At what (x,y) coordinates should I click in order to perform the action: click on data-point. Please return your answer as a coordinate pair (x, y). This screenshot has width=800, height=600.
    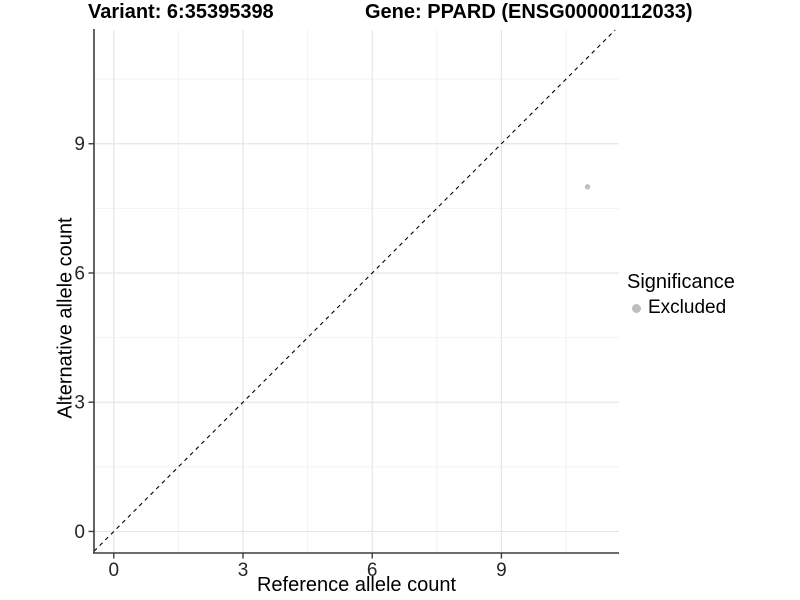
    Looking at the image, I should click on (587, 187).